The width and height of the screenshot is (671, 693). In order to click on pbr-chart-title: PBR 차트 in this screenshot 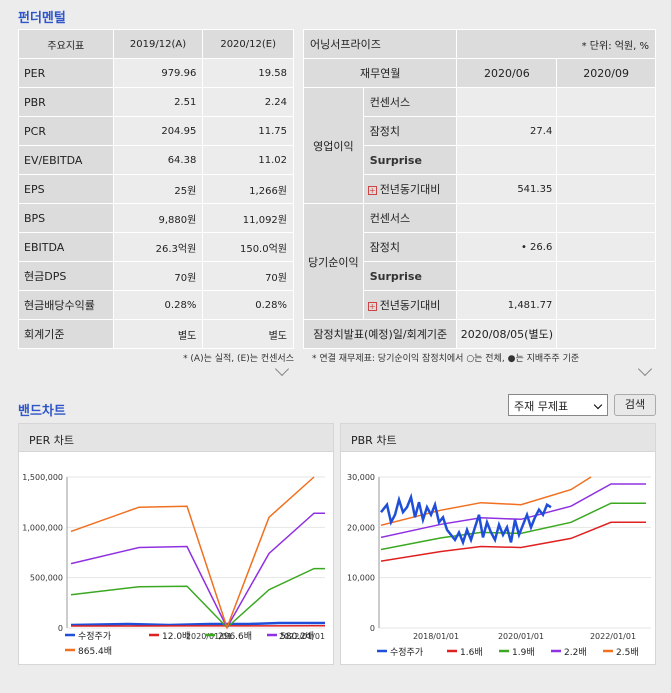, I will do `click(498, 438)`.